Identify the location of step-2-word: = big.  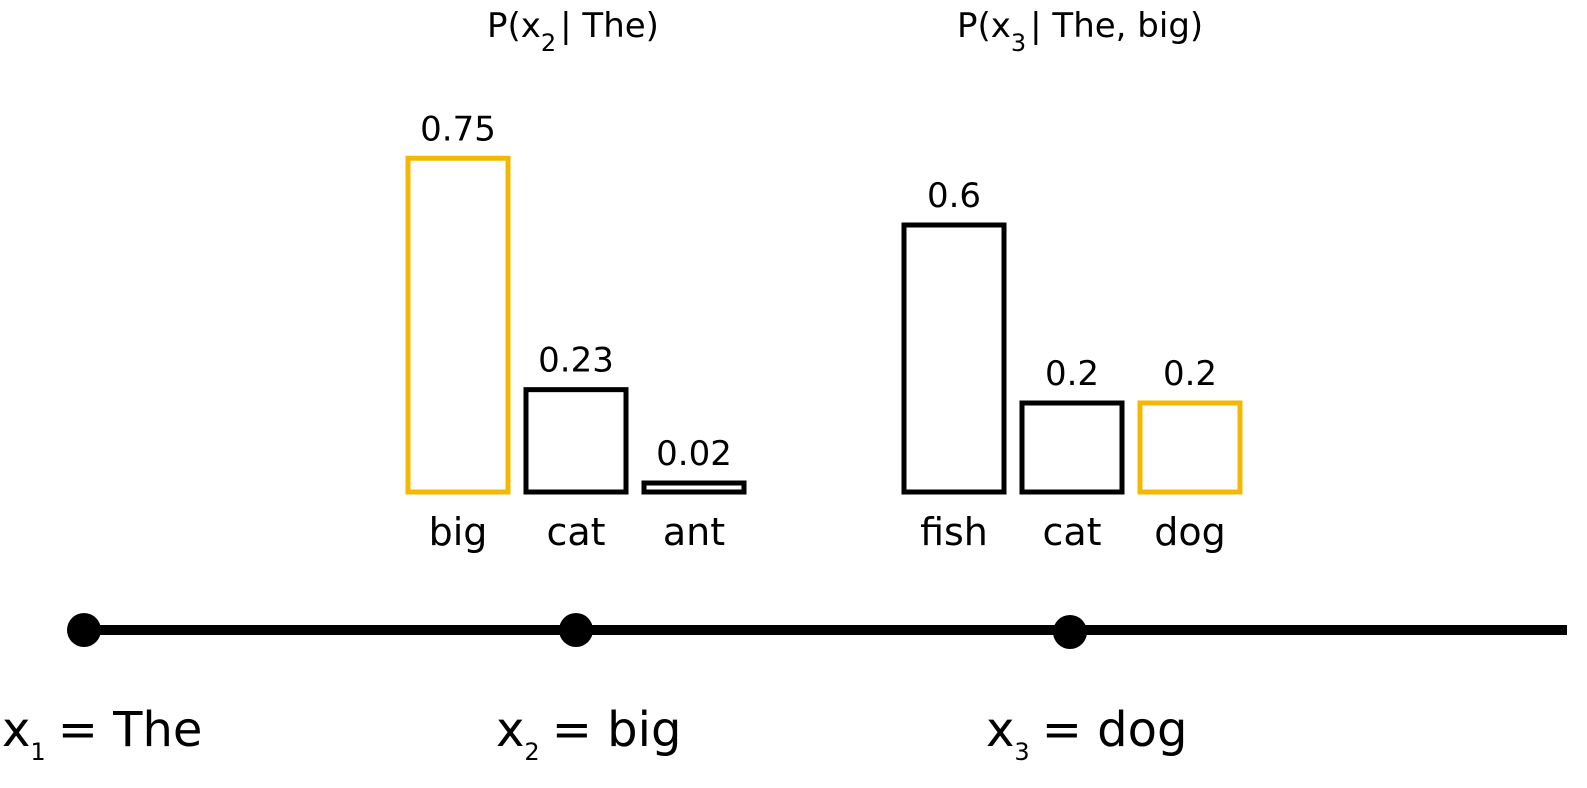
(617, 730).